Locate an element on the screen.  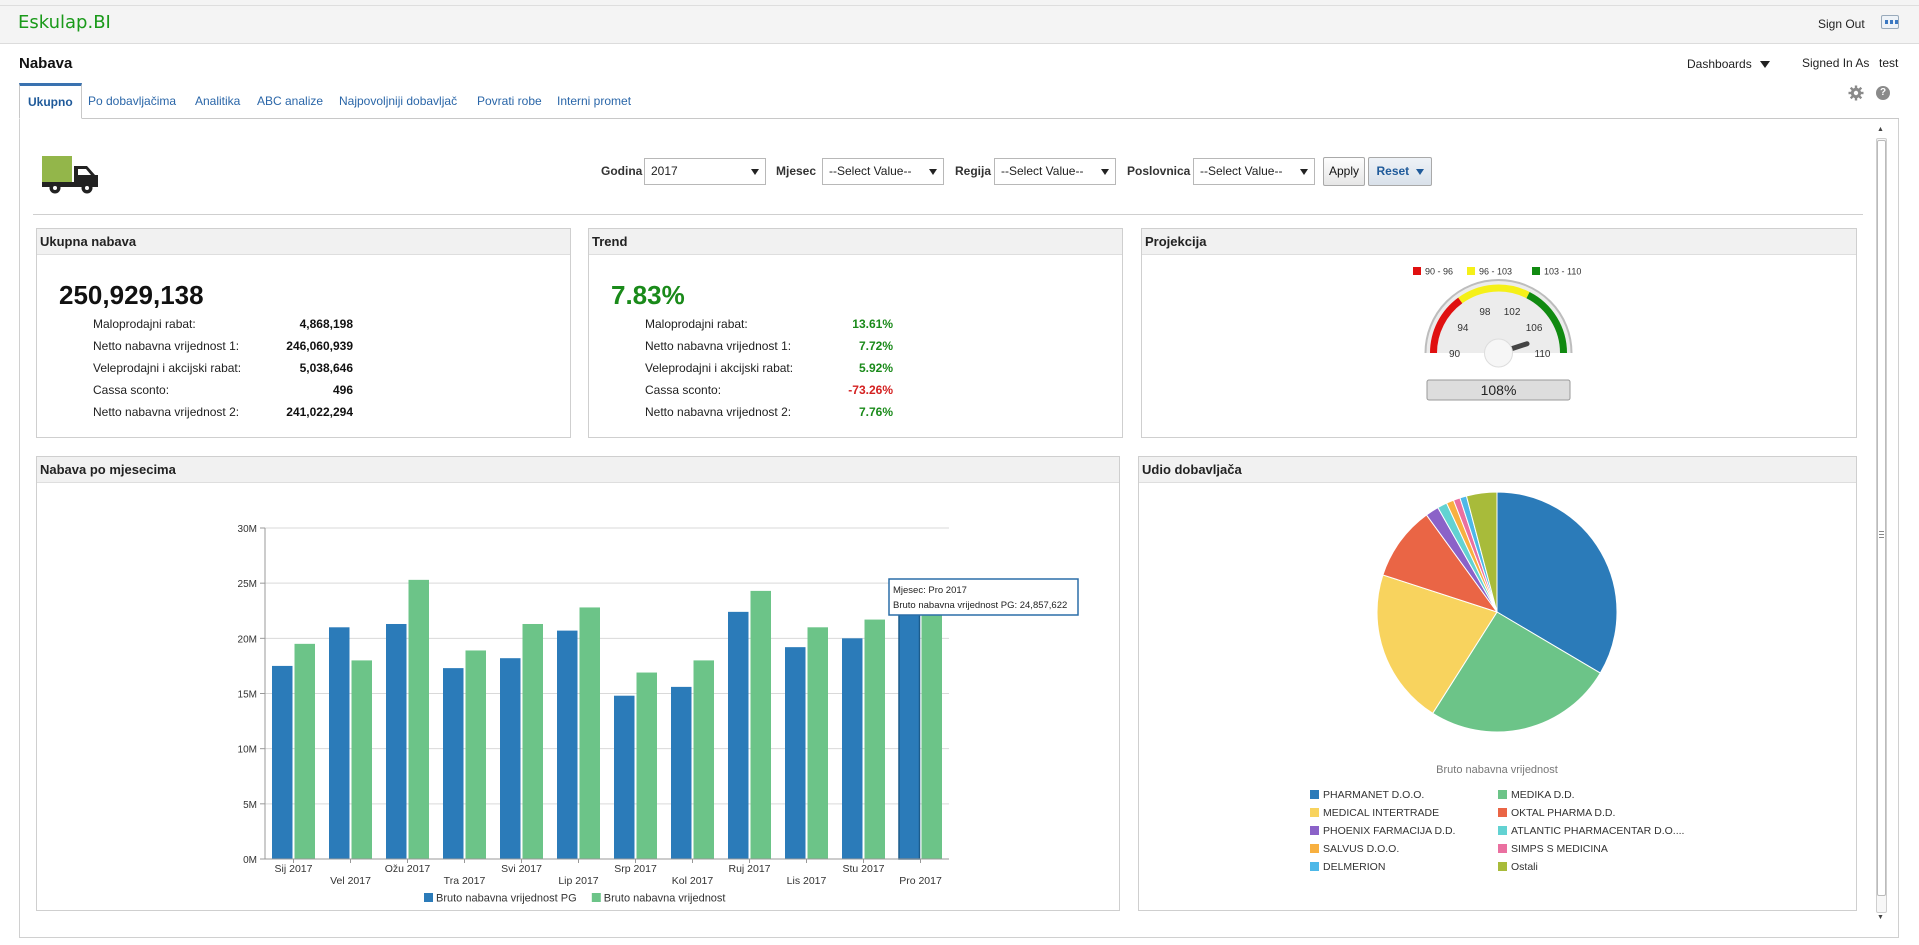
tab-po-dobavljacima: Po dobavljačima is located at coordinates (132, 101).